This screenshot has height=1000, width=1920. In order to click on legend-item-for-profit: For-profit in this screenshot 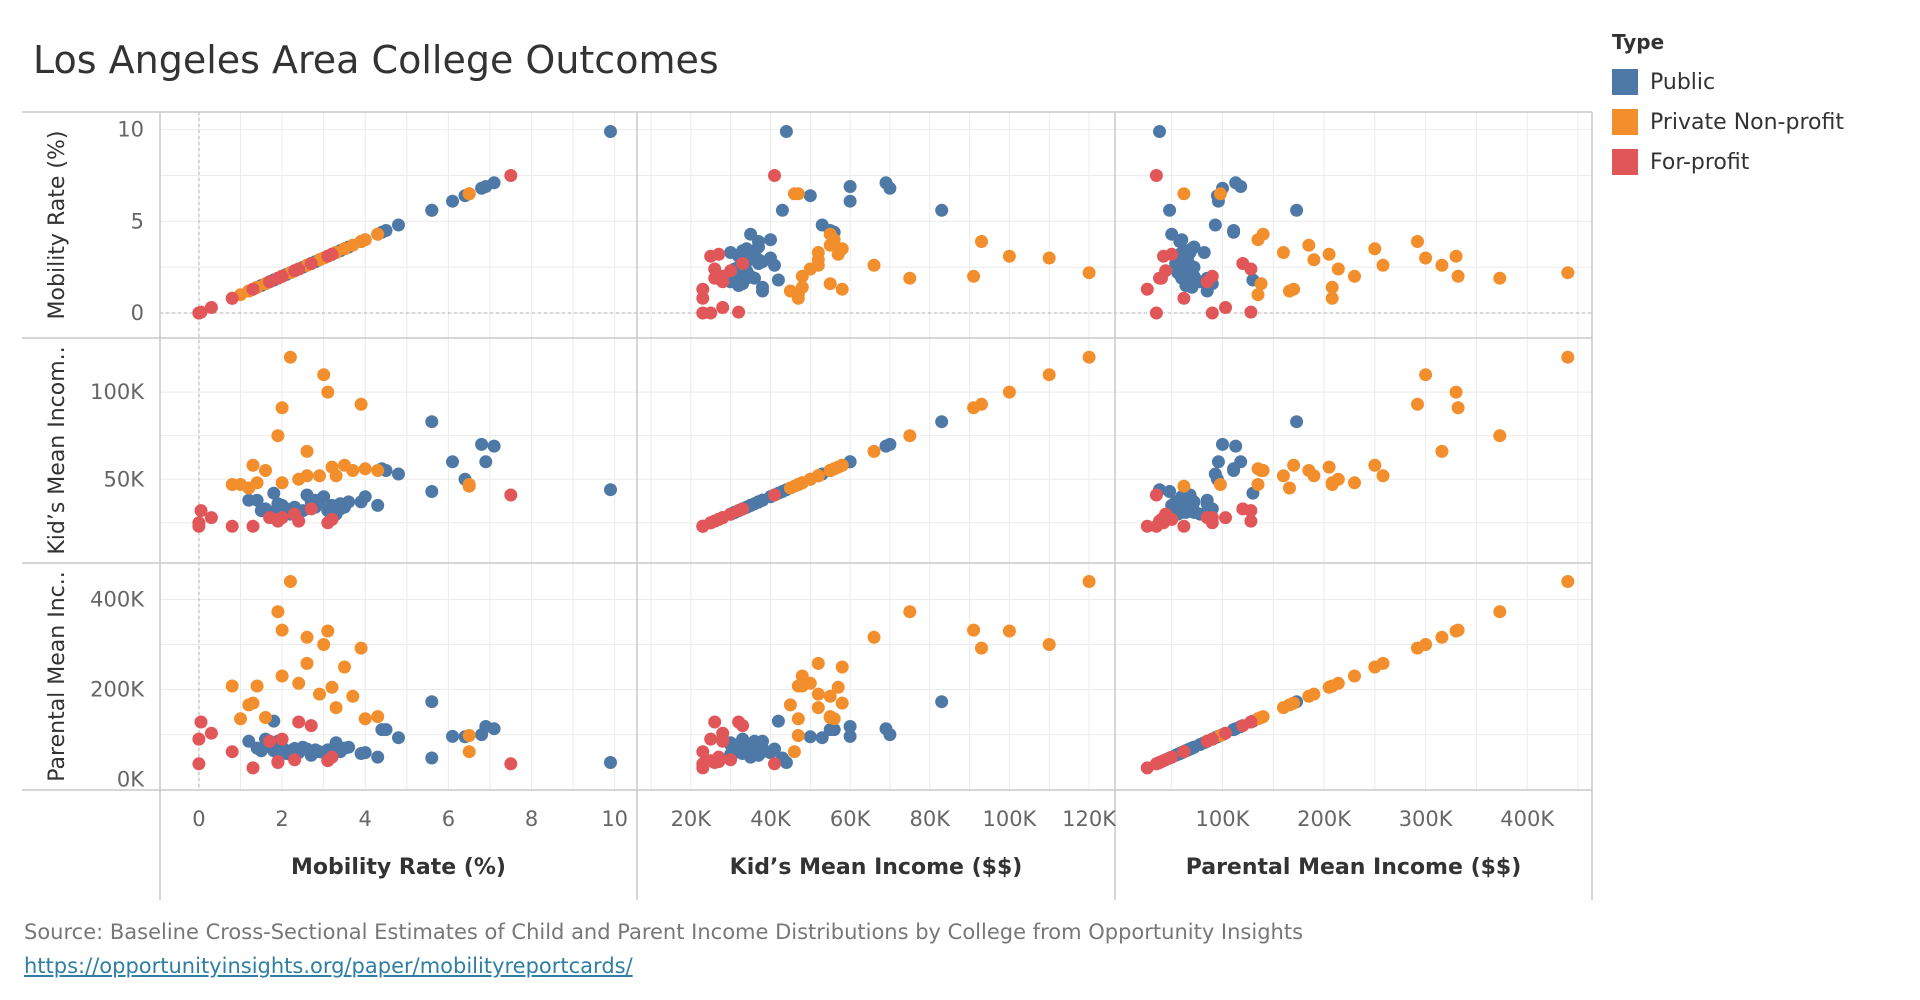, I will do `click(1728, 162)`.